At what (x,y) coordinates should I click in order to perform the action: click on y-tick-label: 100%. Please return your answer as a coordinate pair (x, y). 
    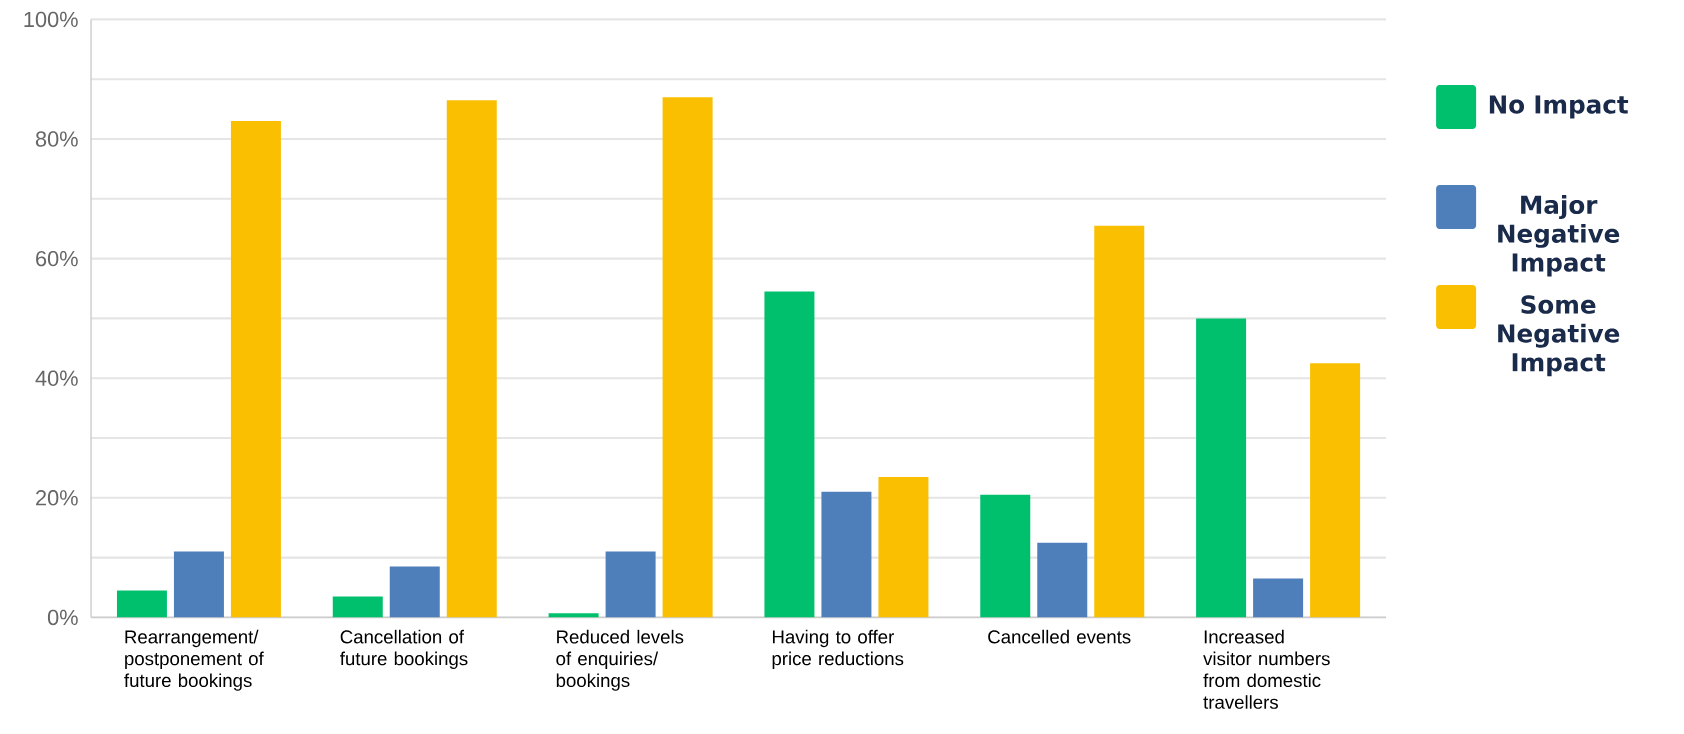
    Looking at the image, I should click on (51, 19).